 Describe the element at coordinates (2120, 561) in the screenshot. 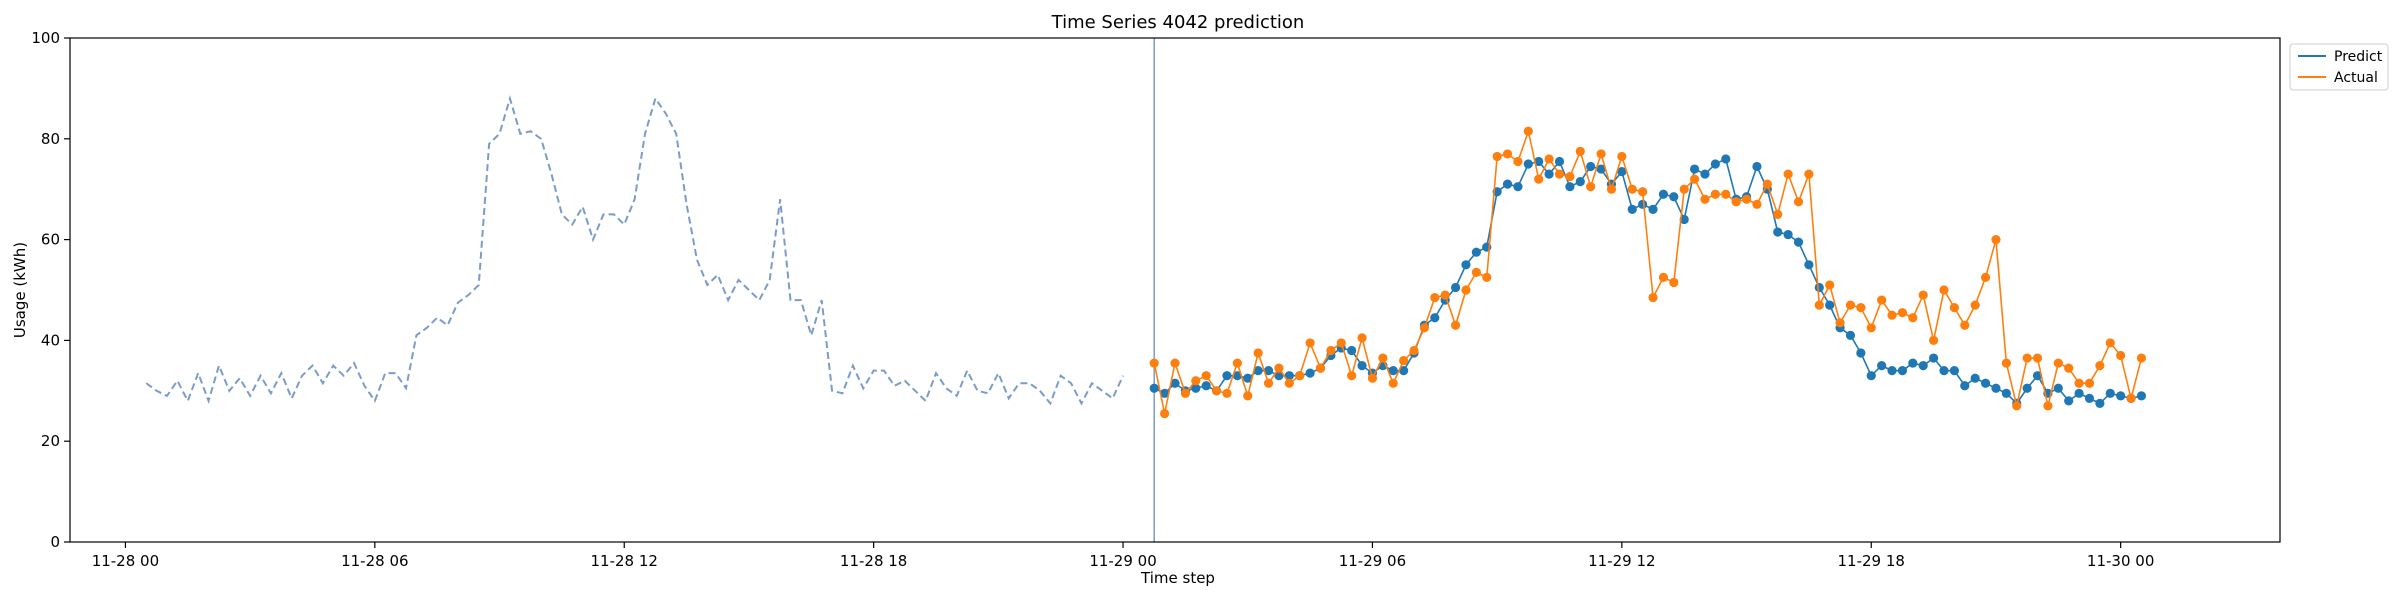

I see `x-tick-label: 11-30 00` at that location.